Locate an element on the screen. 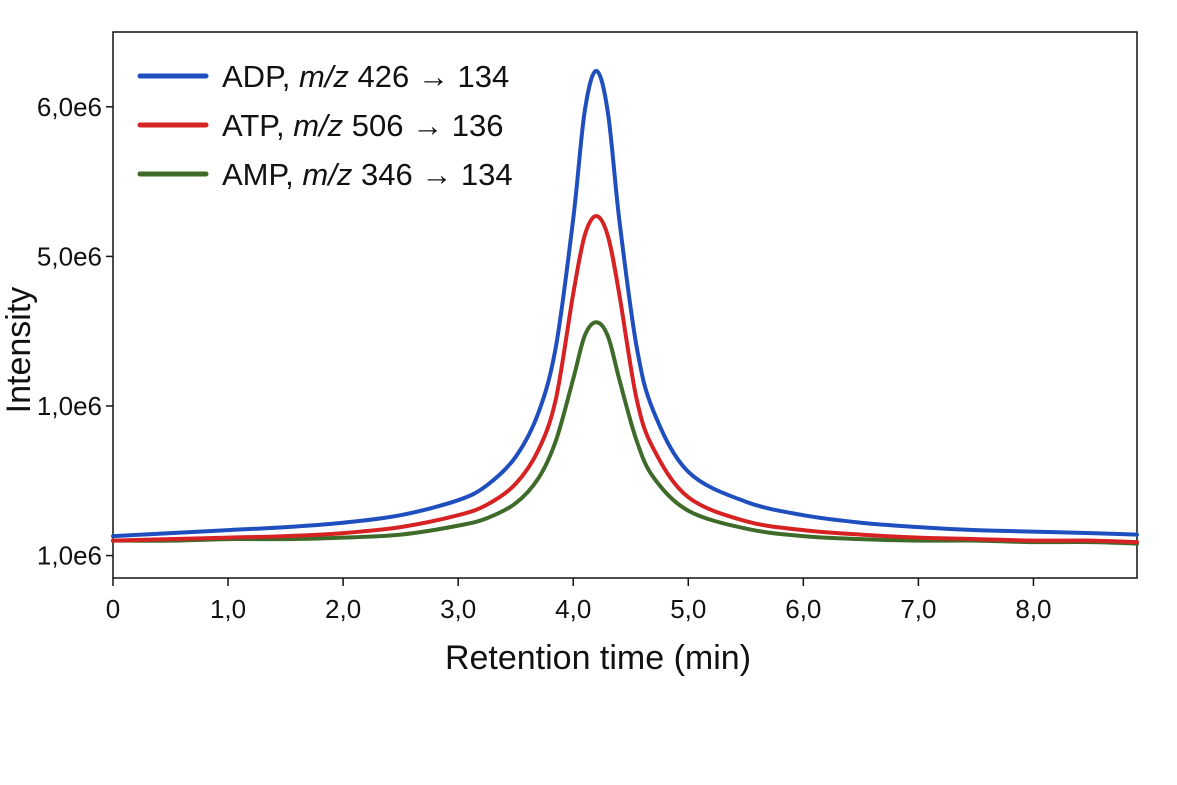  x-axis-ticks: 0 1,0 2,0 3,0 4,0 5,0 6,0 7,0 8,0 is located at coordinates (579, 601).